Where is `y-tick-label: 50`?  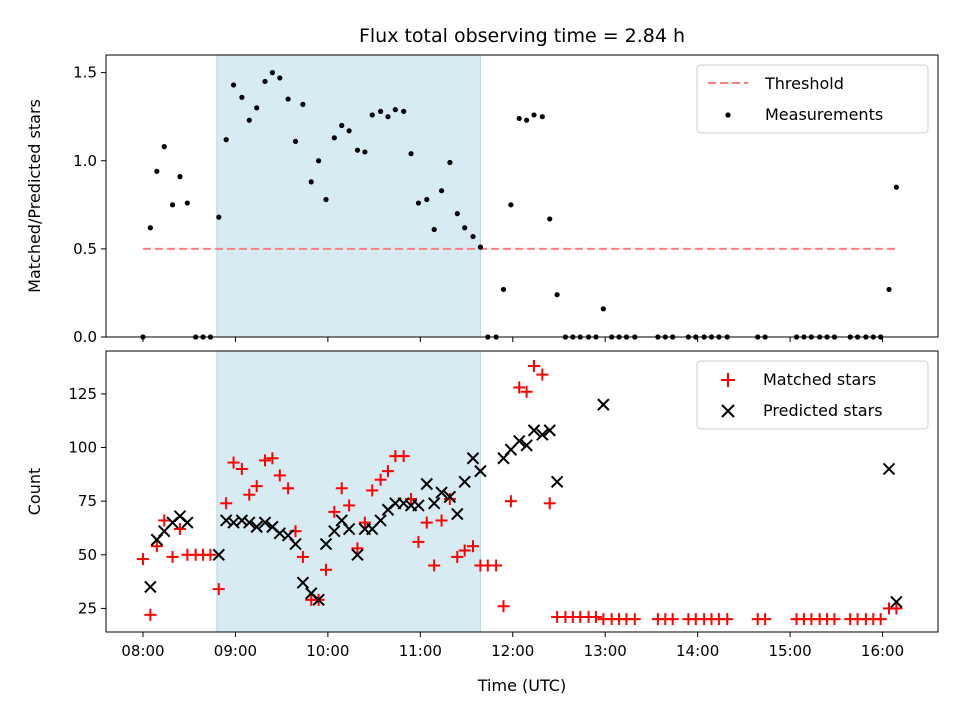 y-tick-label: 50 is located at coordinates (87, 555).